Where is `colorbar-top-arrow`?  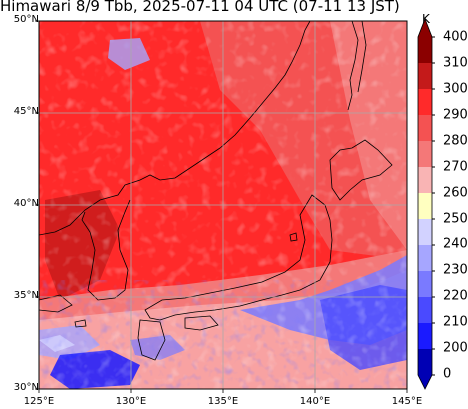 colorbar-top-arrow is located at coordinates (425, 41).